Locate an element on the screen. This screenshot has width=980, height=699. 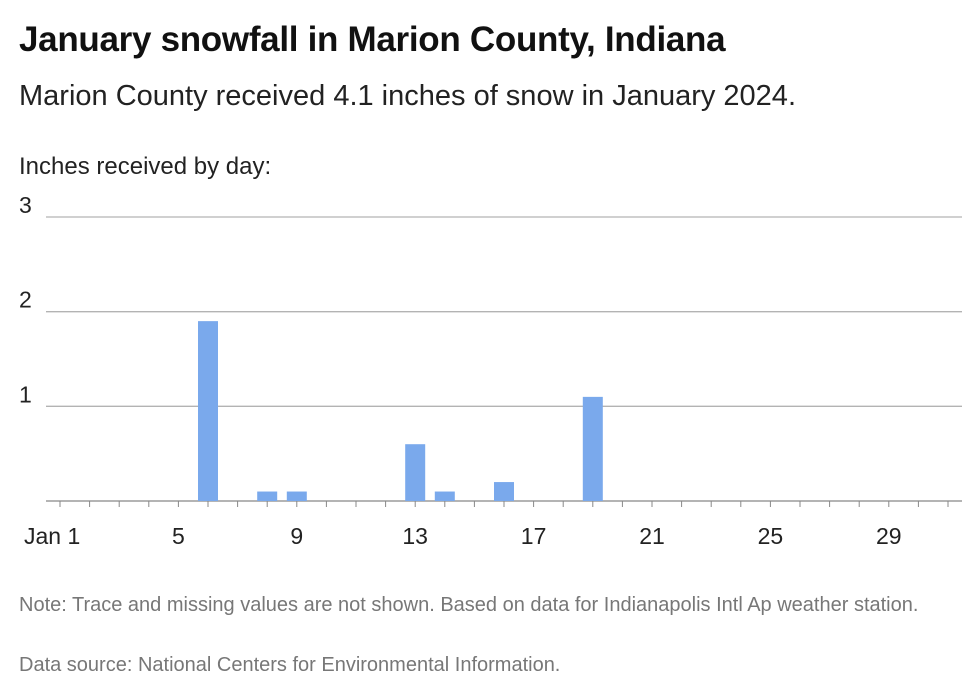
y-tick-label: 3 is located at coordinates (25, 206).